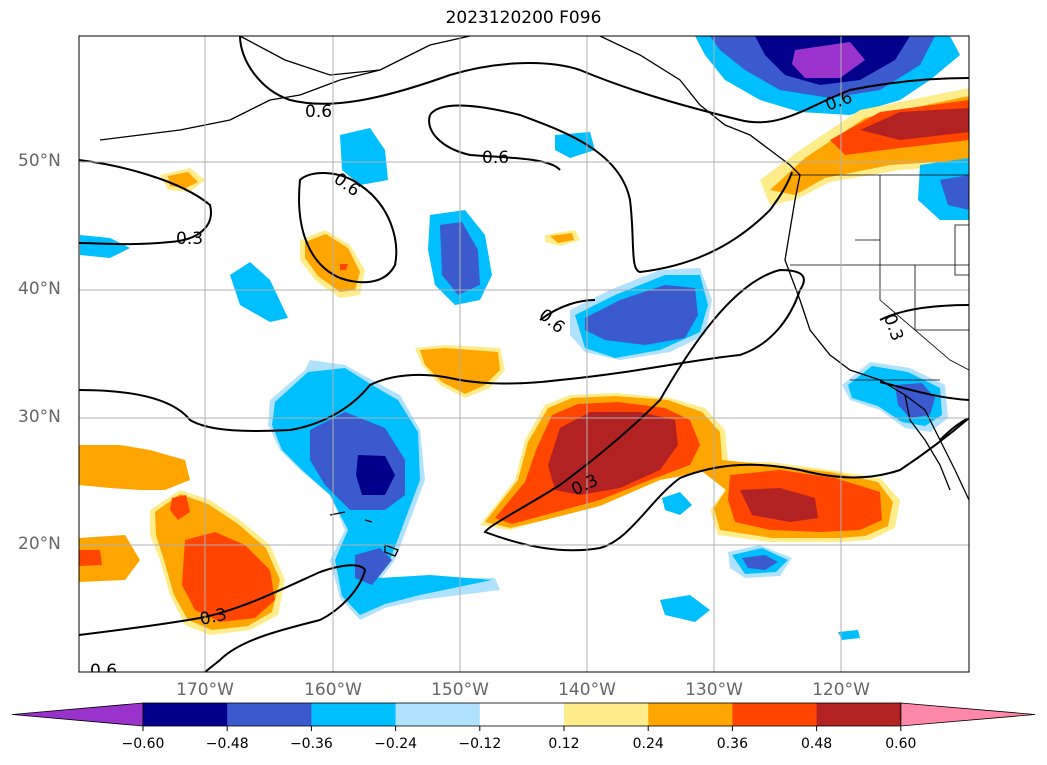 This screenshot has height=765, width=1047. I want to click on lat-label: 20°N, so click(39, 544).